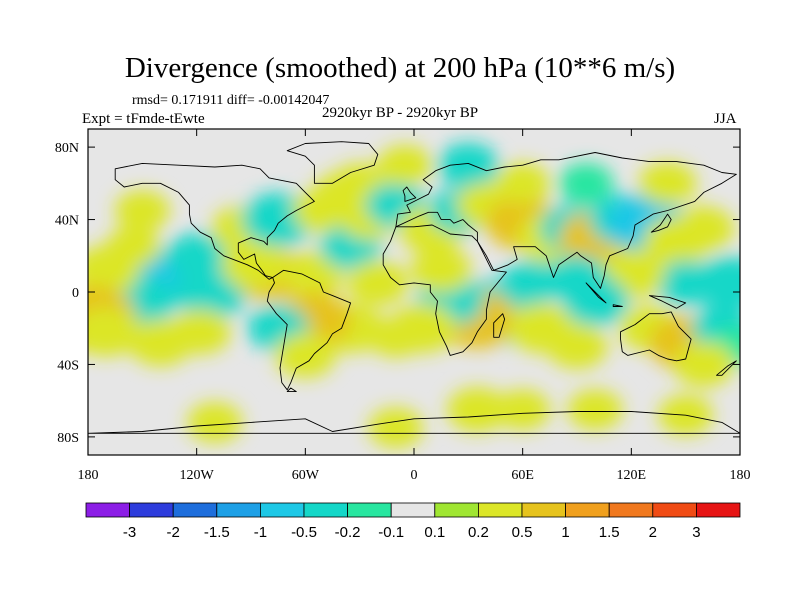 This screenshot has height=600, width=800. Describe the element at coordinates (434, 532) in the screenshot. I see `colorbar-label-7: 0.1` at that location.